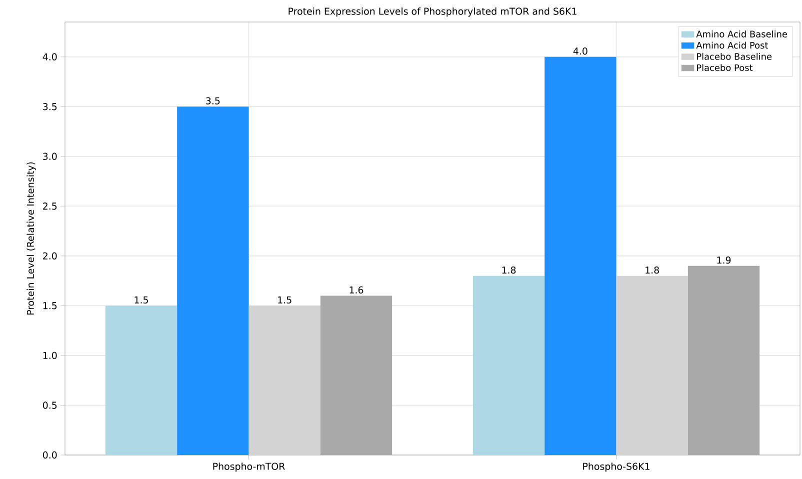 The width and height of the screenshot is (802, 479). Describe the element at coordinates (213, 100) in the screenshot. I see `data-label: 3.5` at that location.